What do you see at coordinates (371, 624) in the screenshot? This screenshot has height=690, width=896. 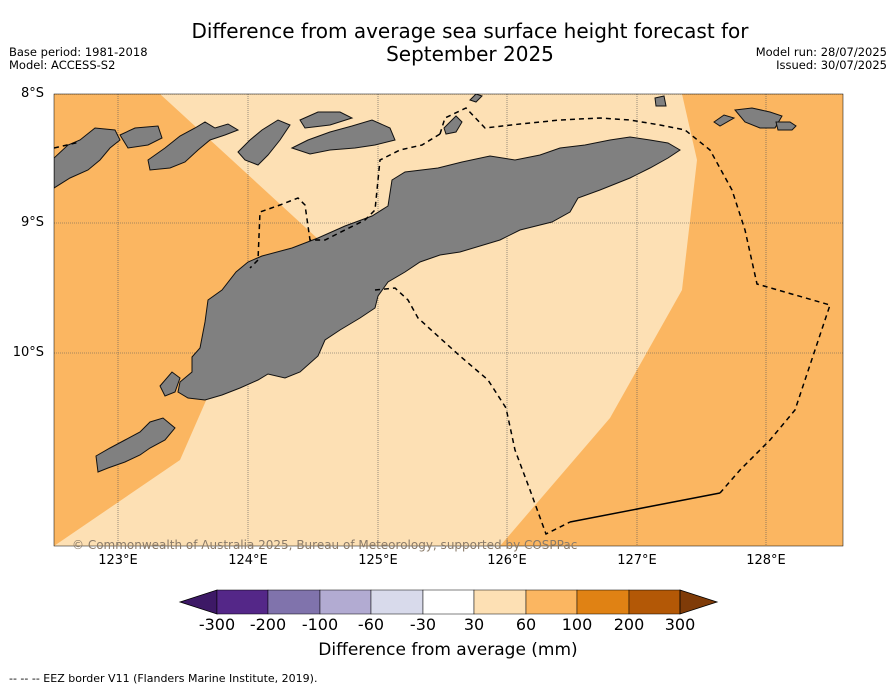 I see `colorbar-tick: -60` at bounding box center [371, 624].